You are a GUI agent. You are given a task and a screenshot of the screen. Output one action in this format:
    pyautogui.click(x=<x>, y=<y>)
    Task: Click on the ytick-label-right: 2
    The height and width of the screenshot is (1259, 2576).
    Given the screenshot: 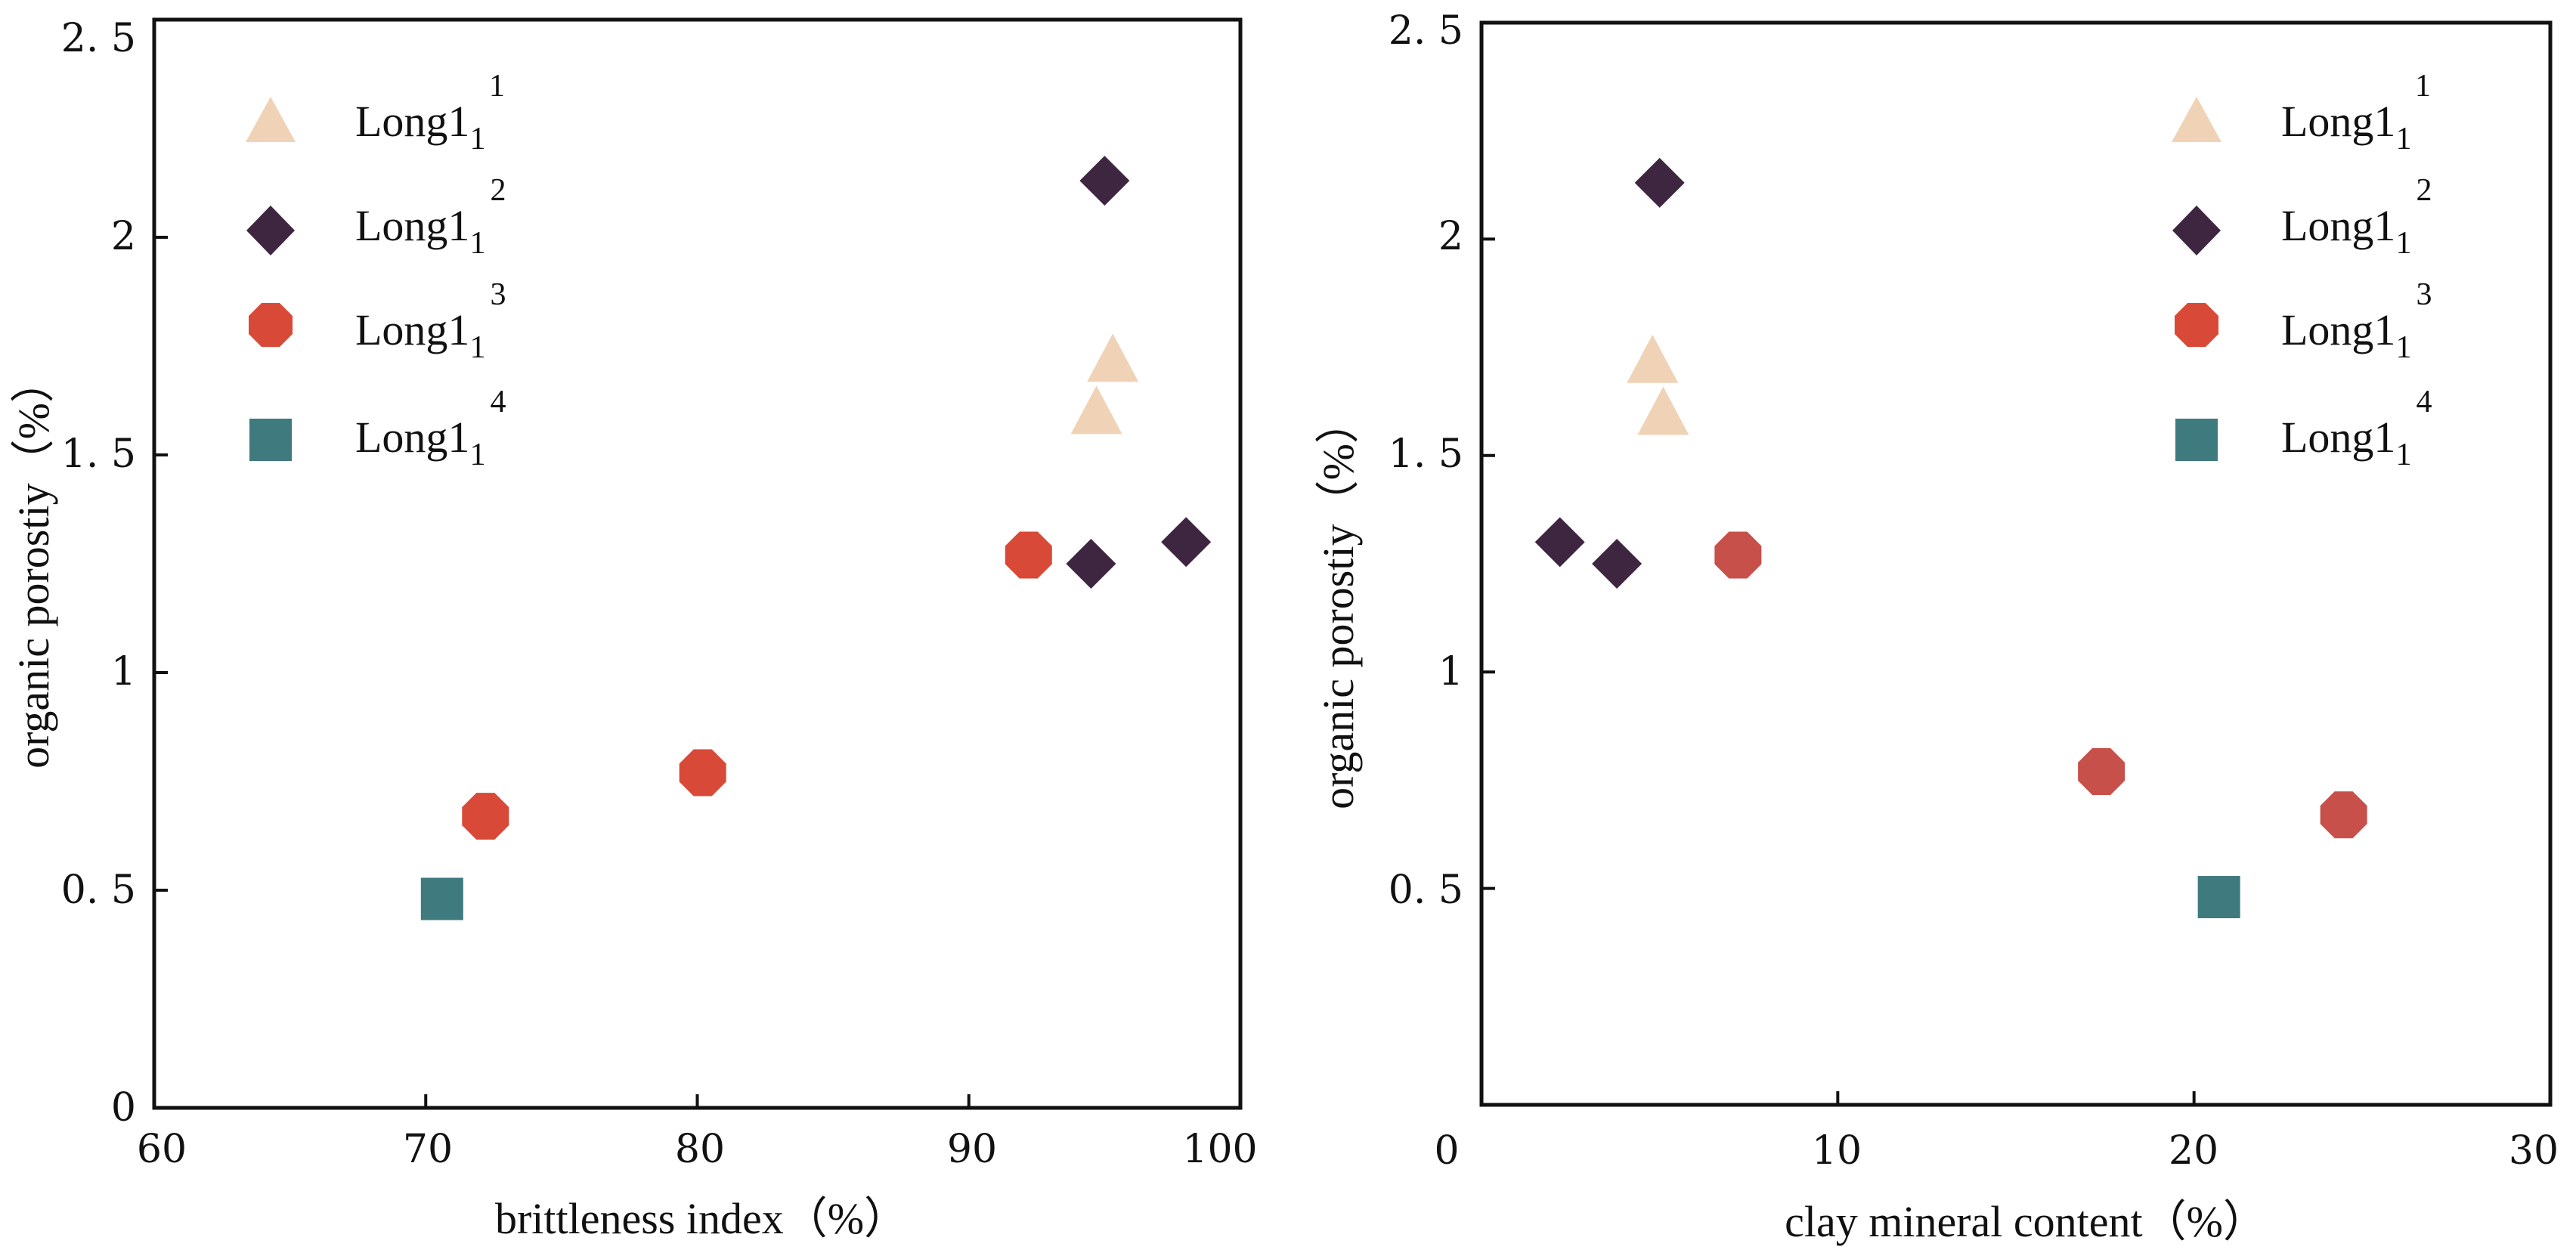 What is the action you would take?
    pyautogui.click(x=1450, y=236)
    